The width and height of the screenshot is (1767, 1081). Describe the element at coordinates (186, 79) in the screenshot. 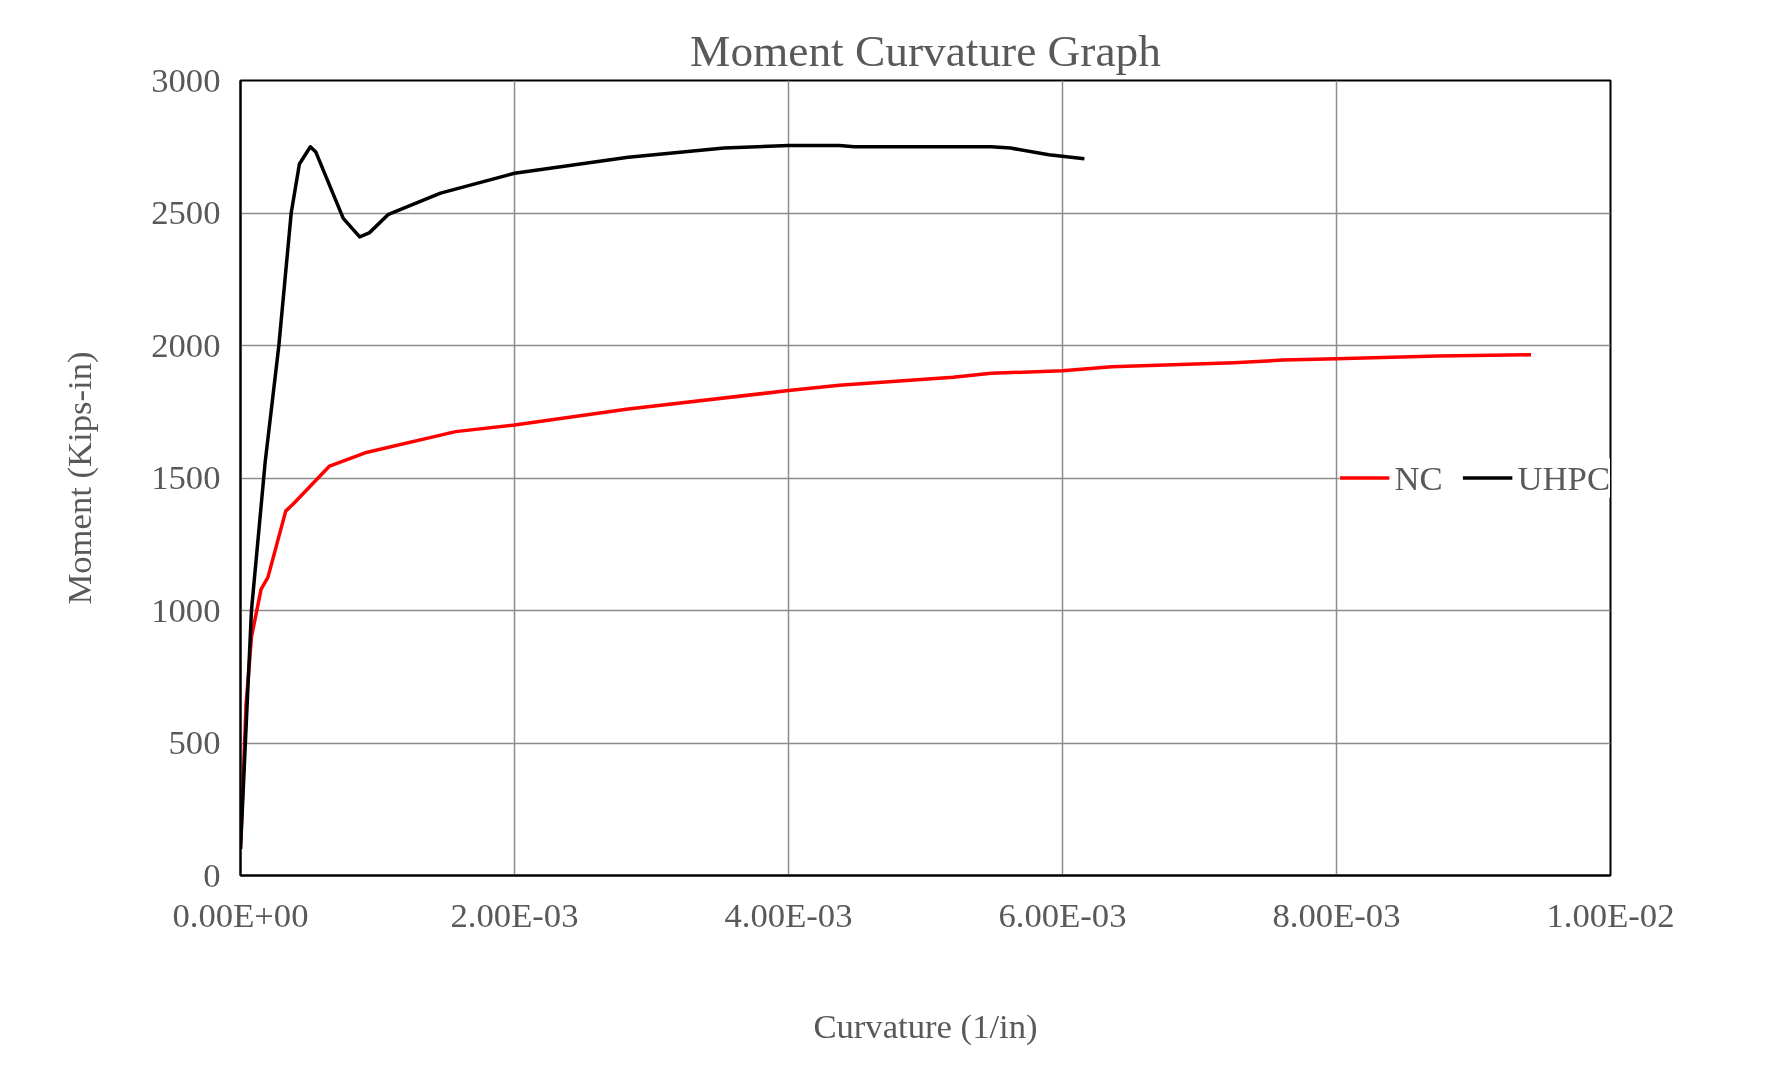

I see `y-tick-label: 3000` at that location.